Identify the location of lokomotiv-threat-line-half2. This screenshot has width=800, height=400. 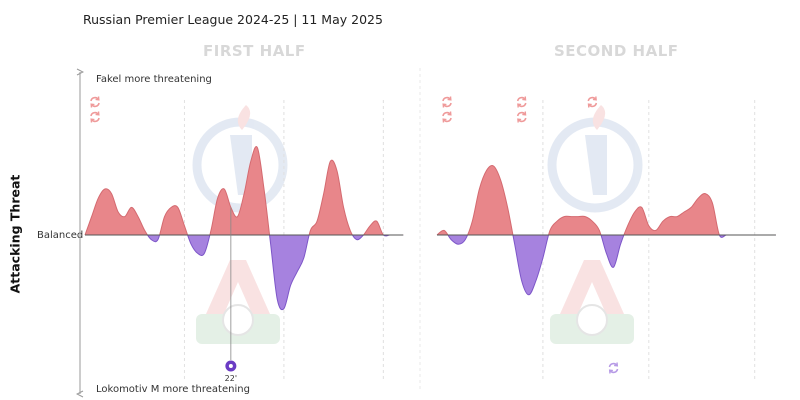
(606, 265).